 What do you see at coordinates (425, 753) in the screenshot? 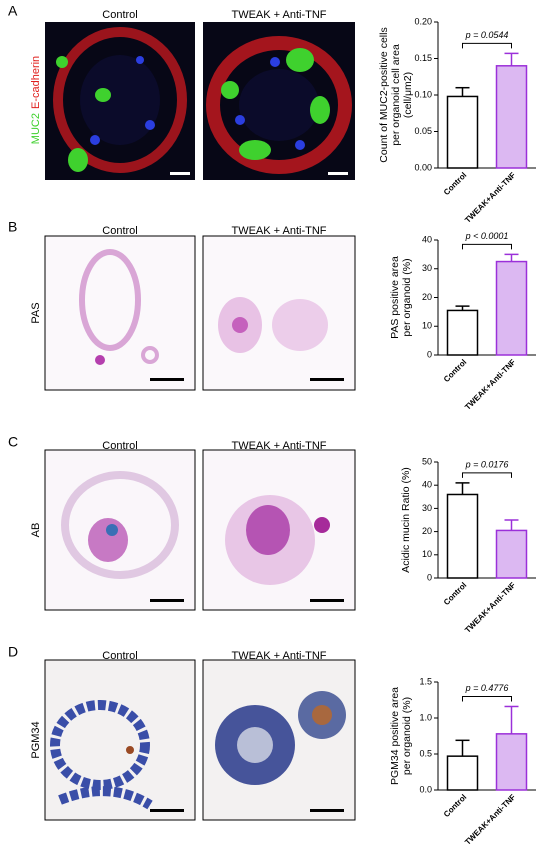
I see `y-tick-label: 0.5` at bounding box center [425, 753].